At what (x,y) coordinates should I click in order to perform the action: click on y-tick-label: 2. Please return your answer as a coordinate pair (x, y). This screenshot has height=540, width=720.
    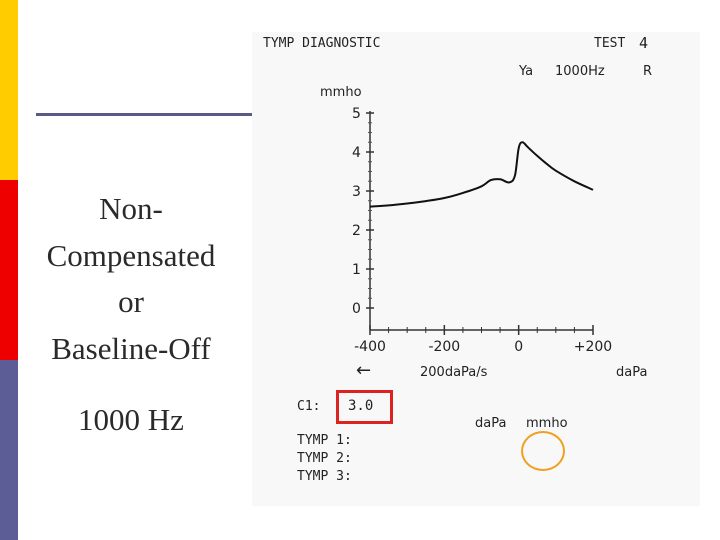
    Looking at the image, I should click on (356, 231).